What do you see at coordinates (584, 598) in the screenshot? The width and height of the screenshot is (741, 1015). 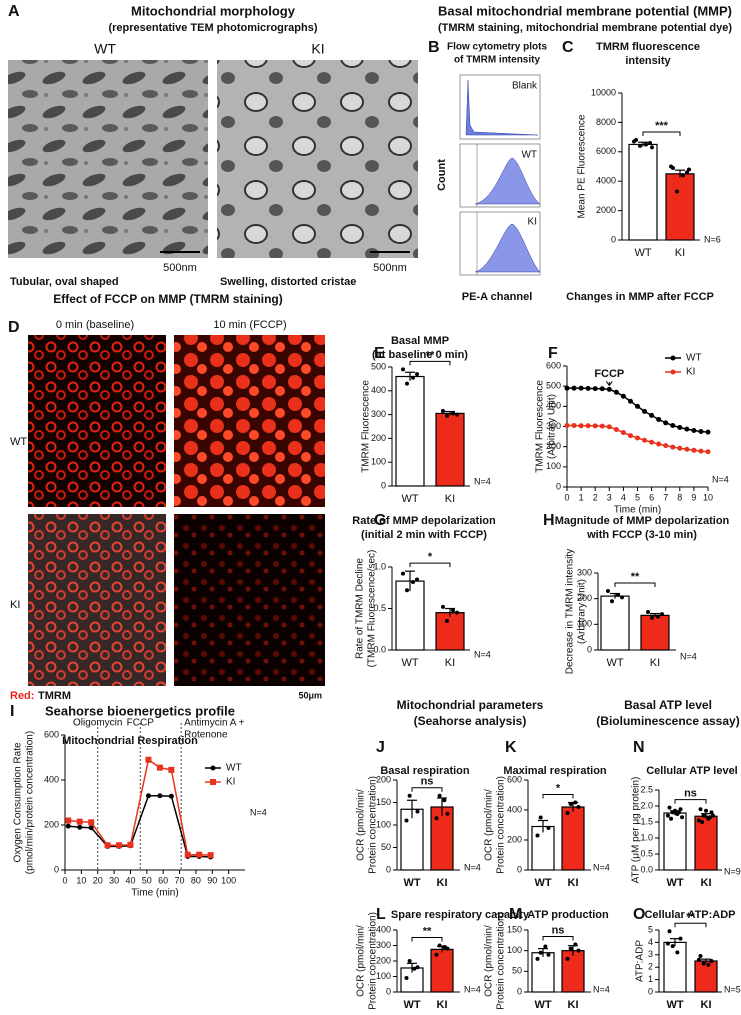 I see `y-tick-label: 200` at bounding box center [584, 598].